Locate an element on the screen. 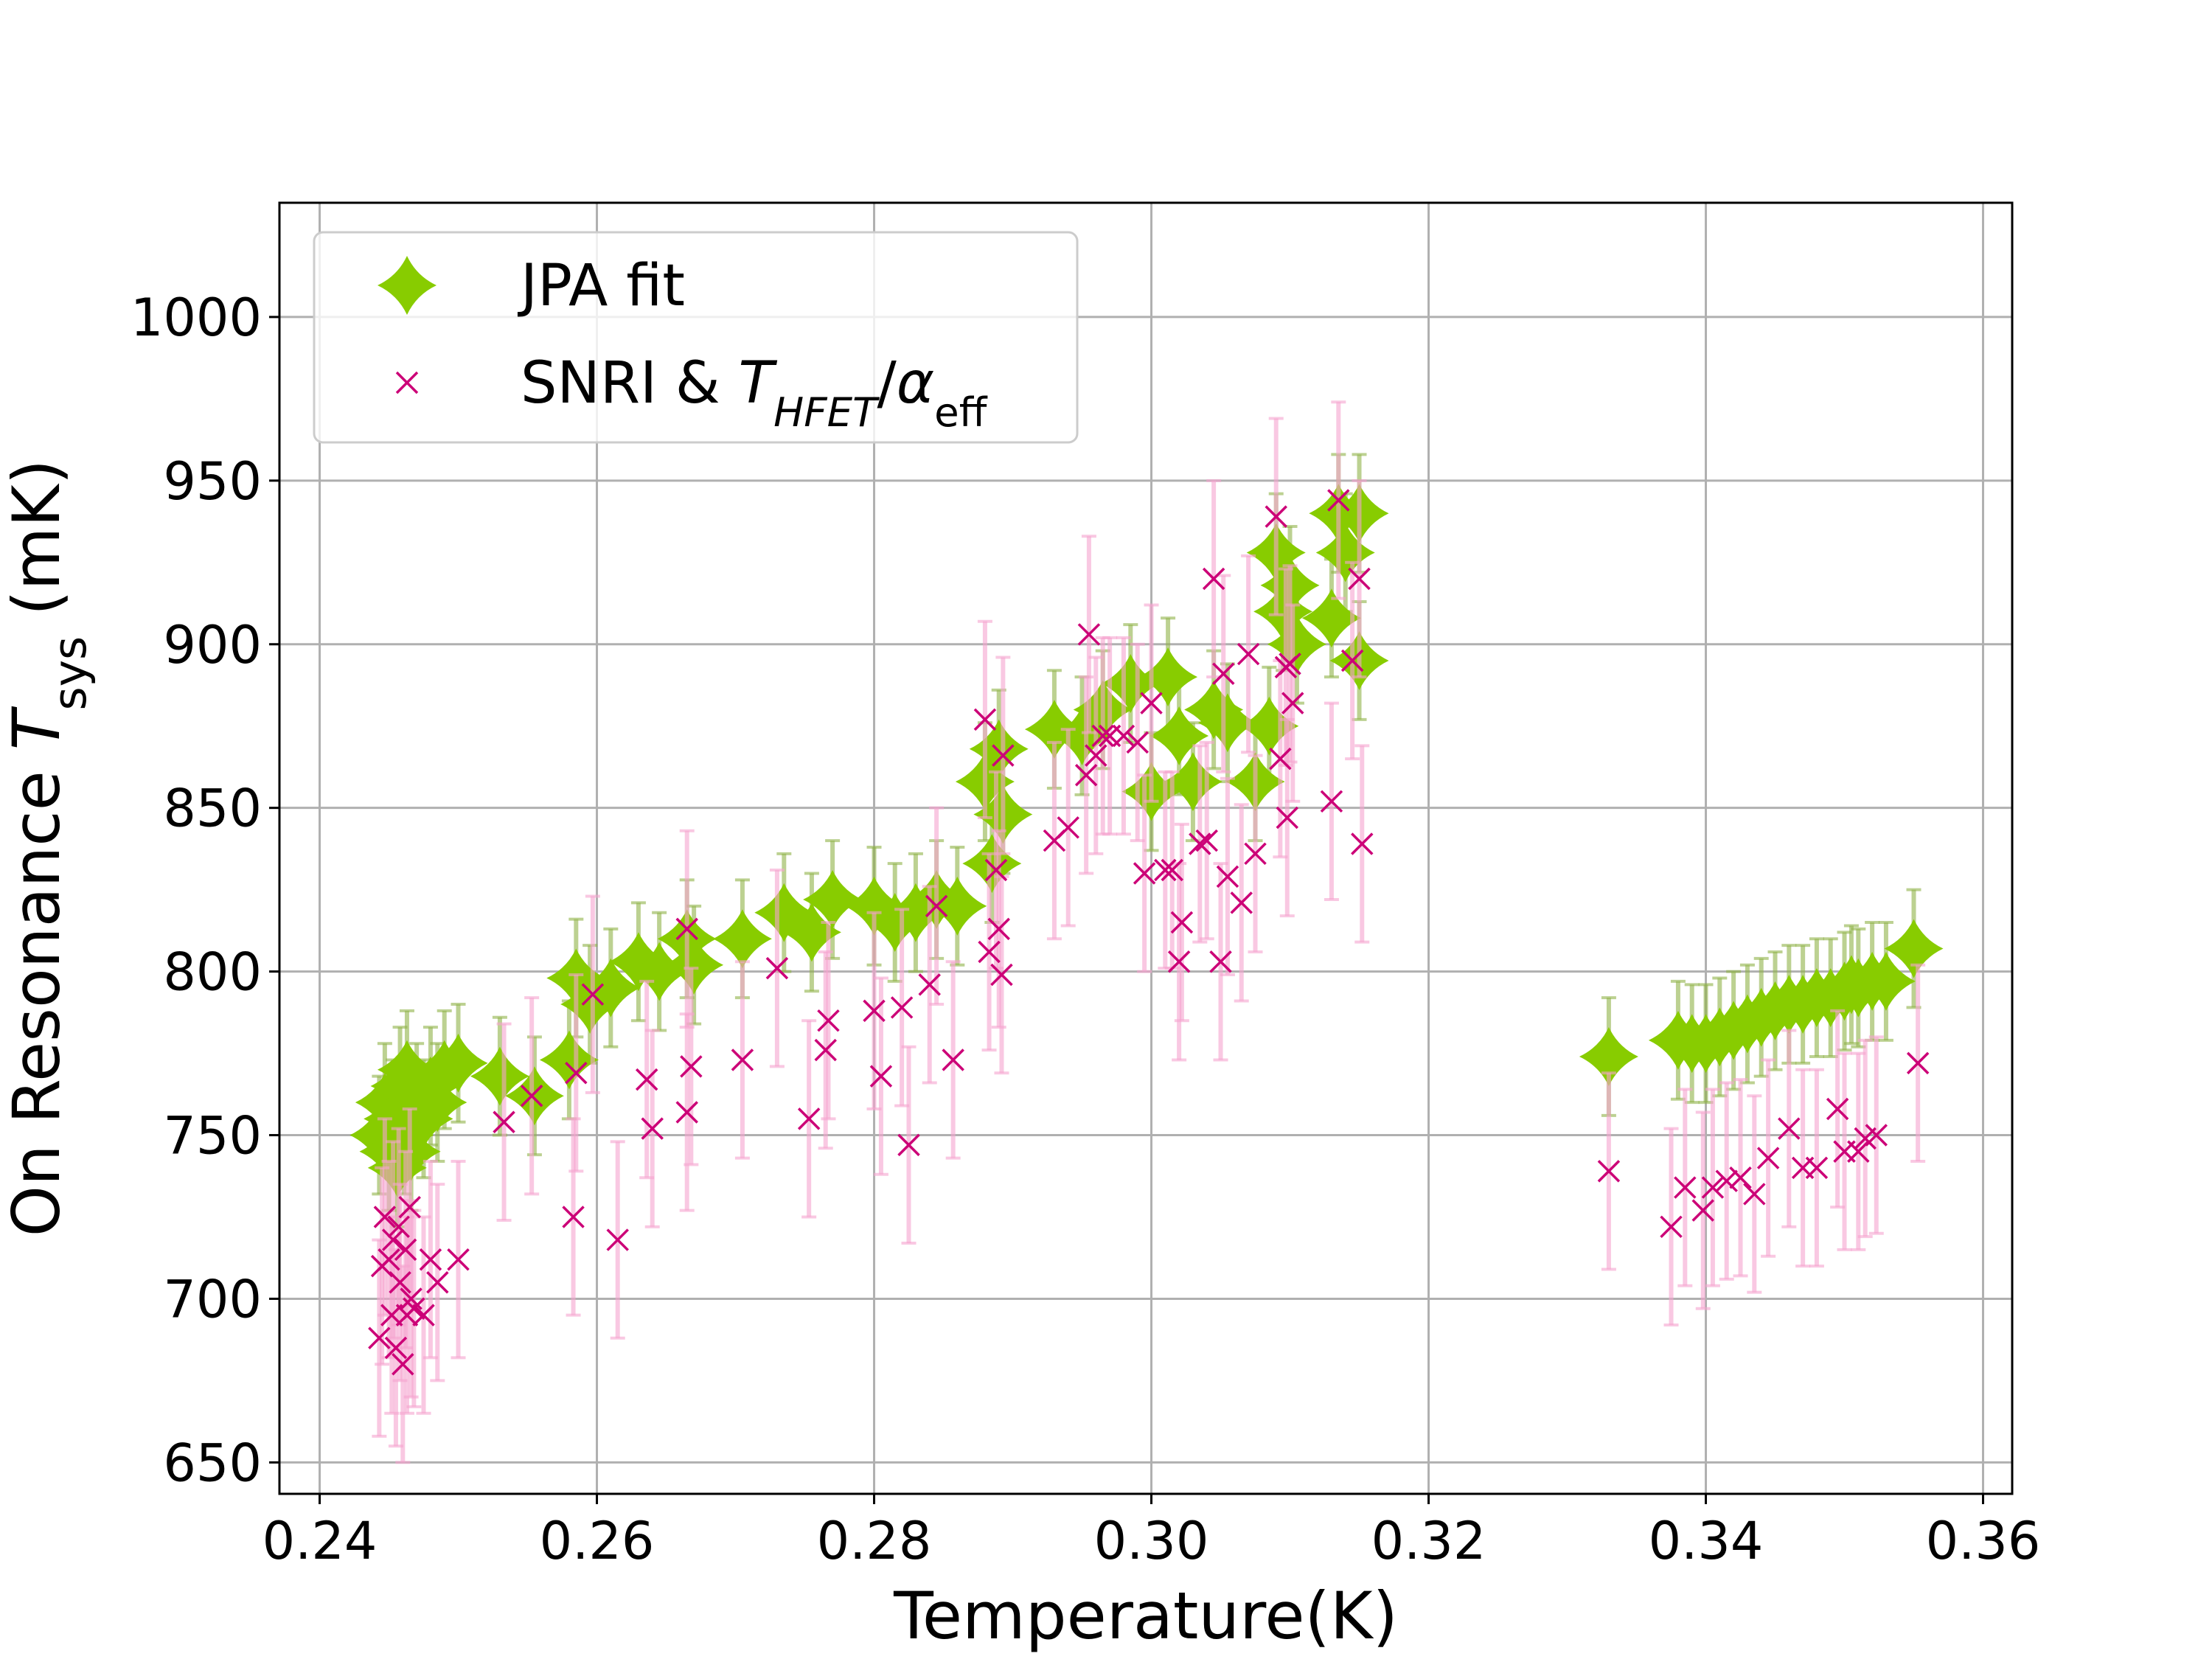 This screenshot has height=1659, width=2212. x-tick-label: 0.26 is located at coordinates (597, 1541).